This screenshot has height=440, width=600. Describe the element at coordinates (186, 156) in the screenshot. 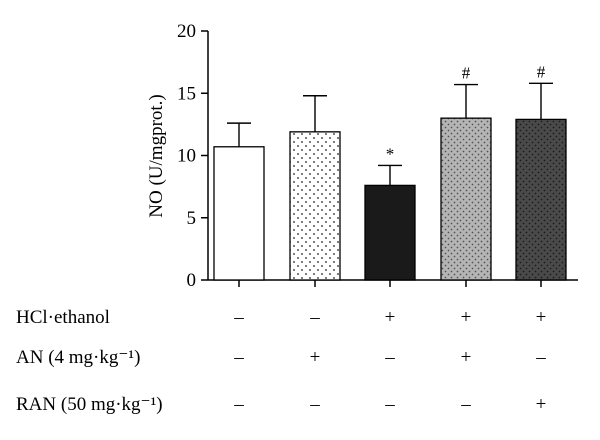

I see `y-tick-label: 10` at that location.